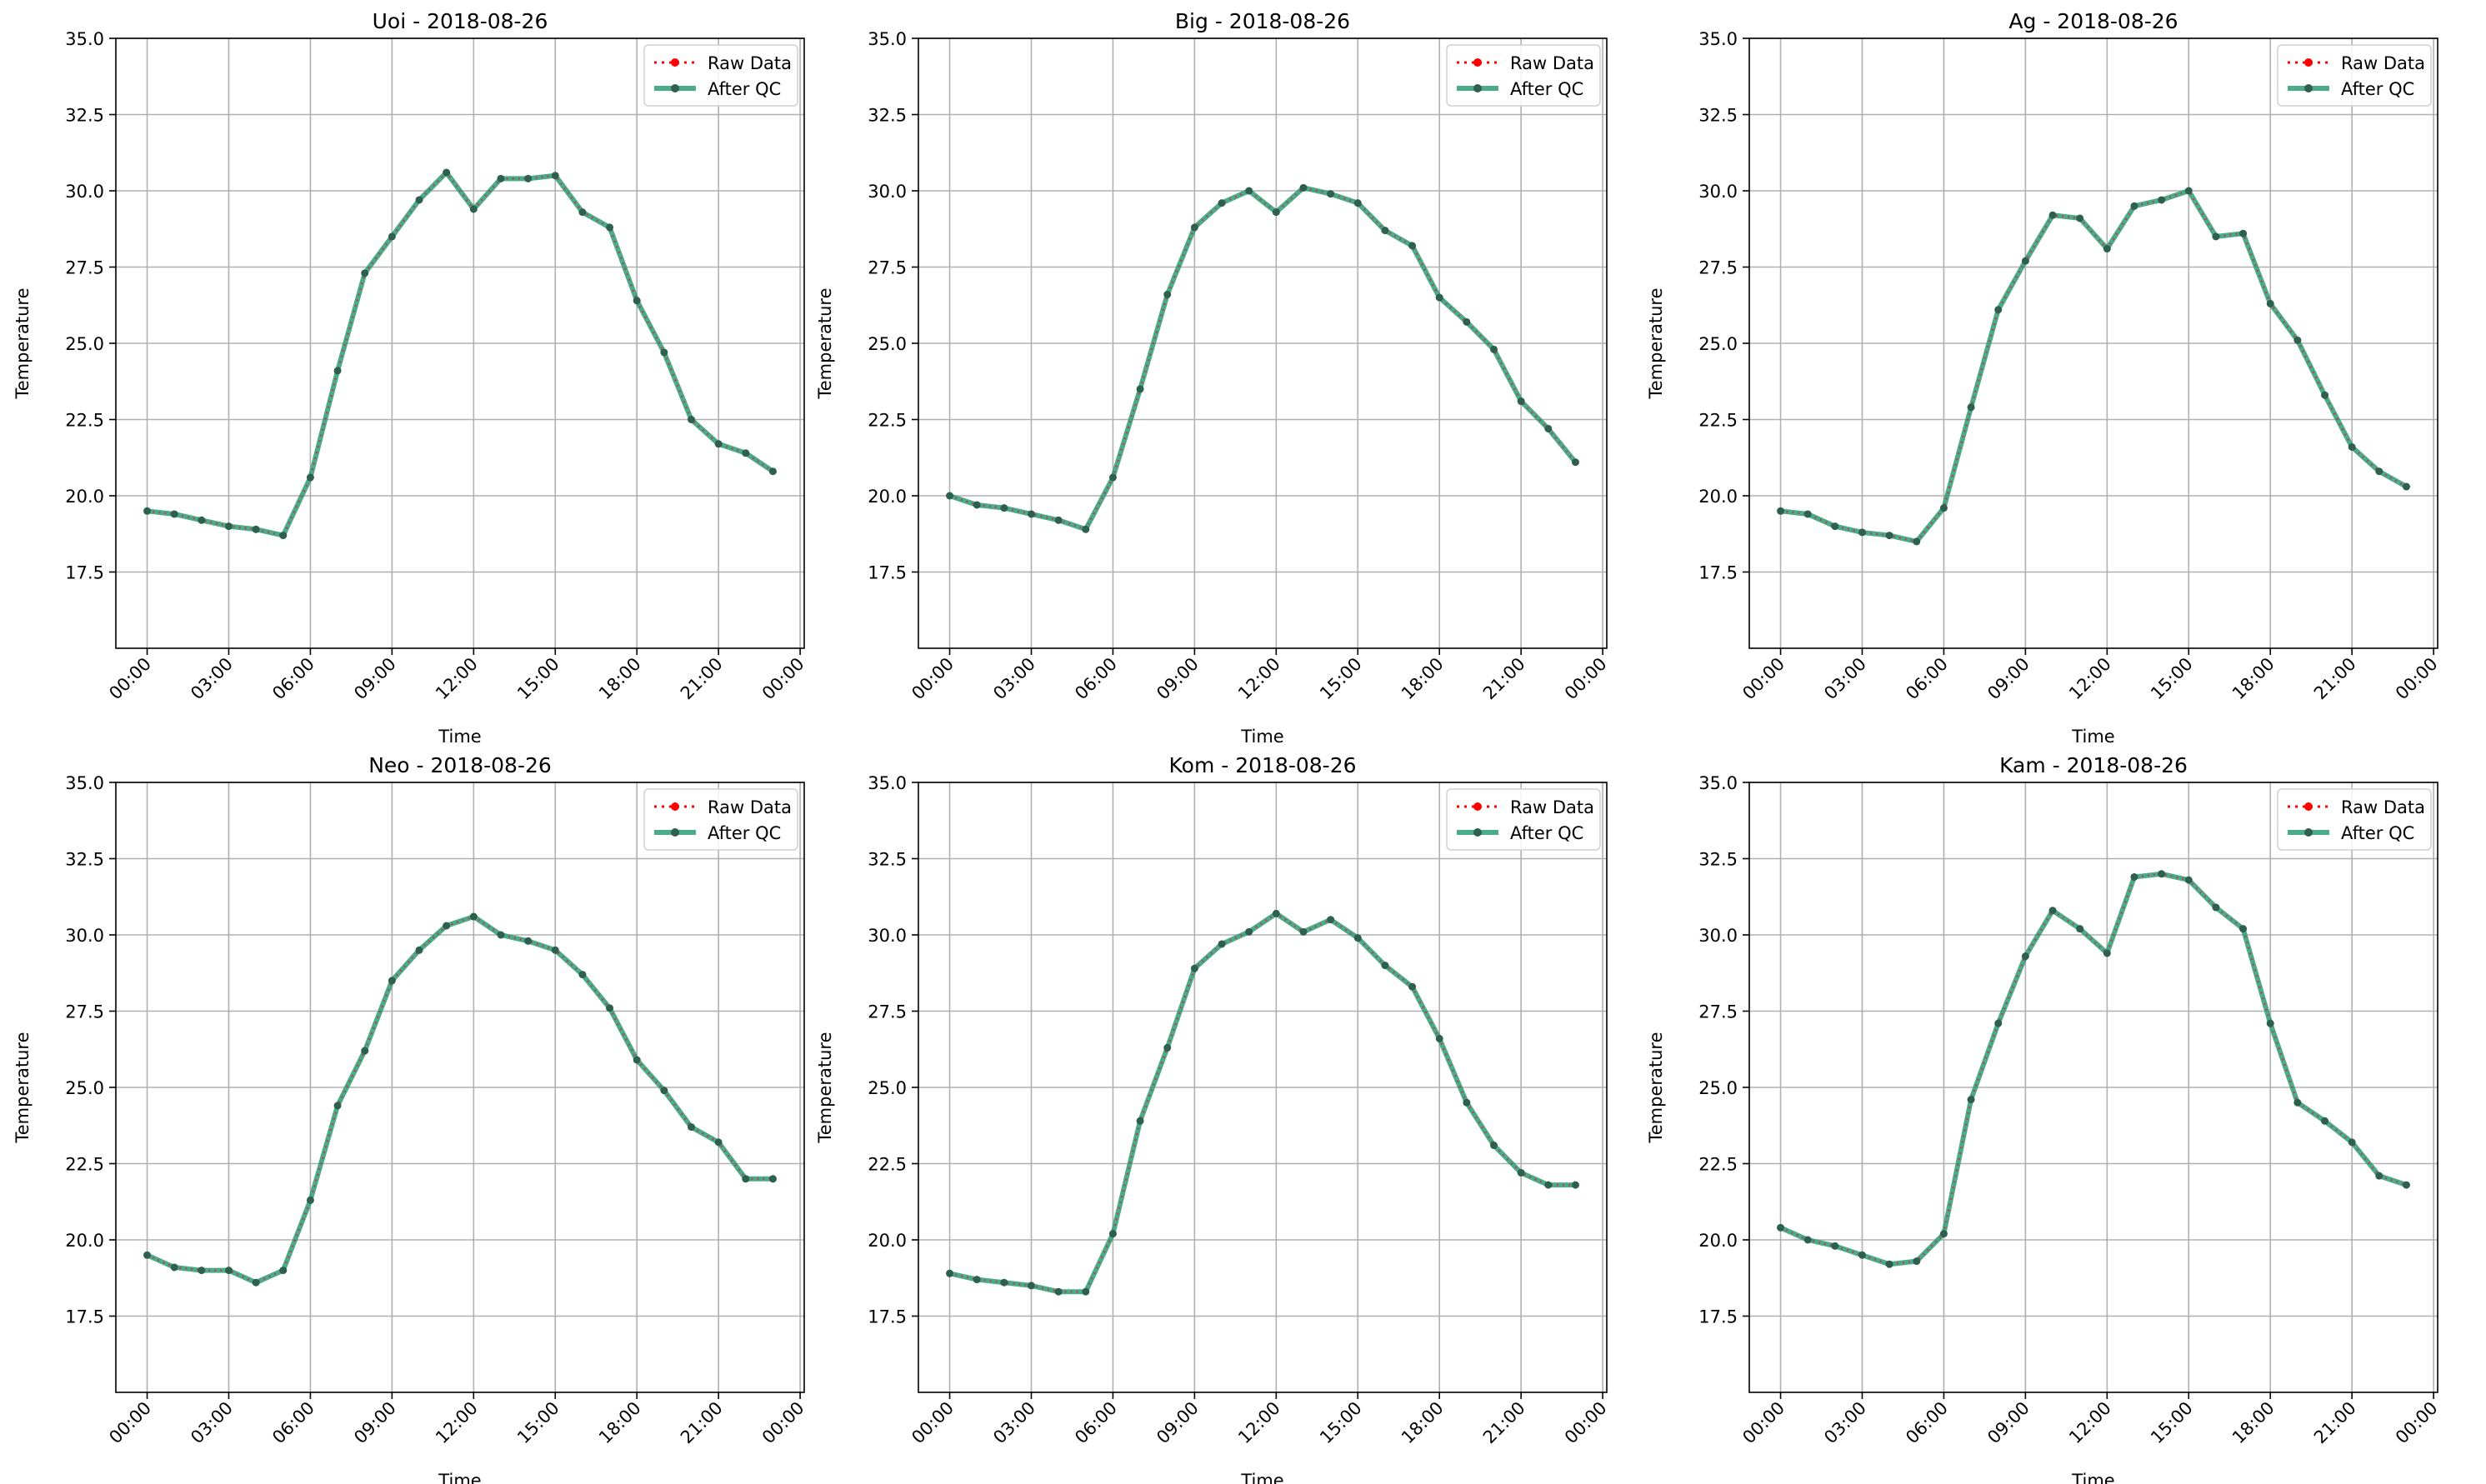 Image resolution: width=2486 pixels, height=1484 pixels. What do you see at coordinates (2093, 343) in the screenshot?
I see `plot-frame` at bounding box center [2093, 343].